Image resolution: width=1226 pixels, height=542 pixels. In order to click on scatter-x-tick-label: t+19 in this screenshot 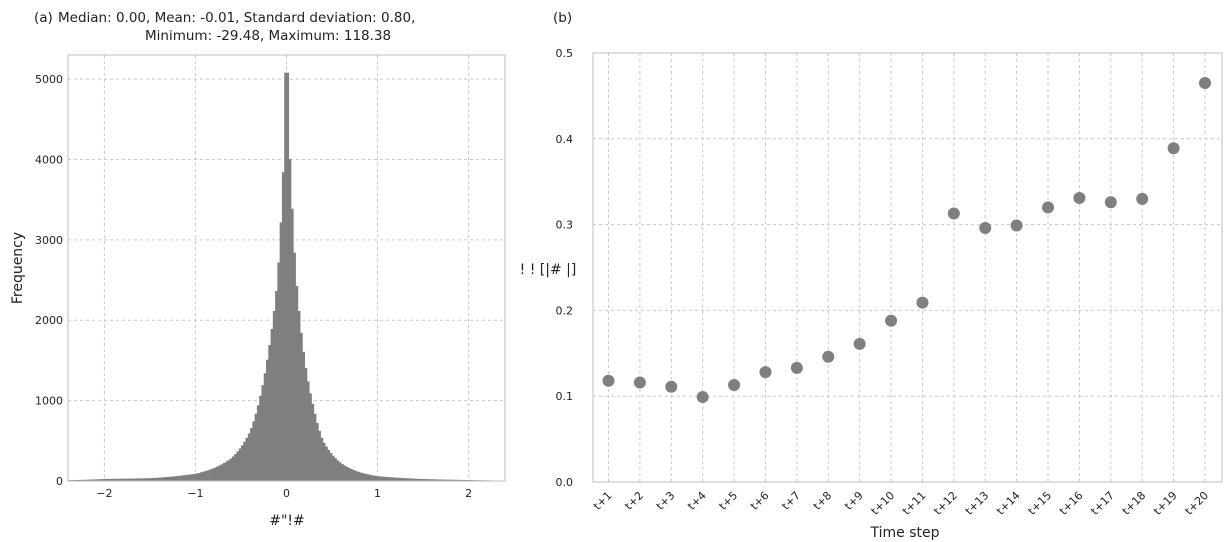, I will do `click(1165, 503)`.